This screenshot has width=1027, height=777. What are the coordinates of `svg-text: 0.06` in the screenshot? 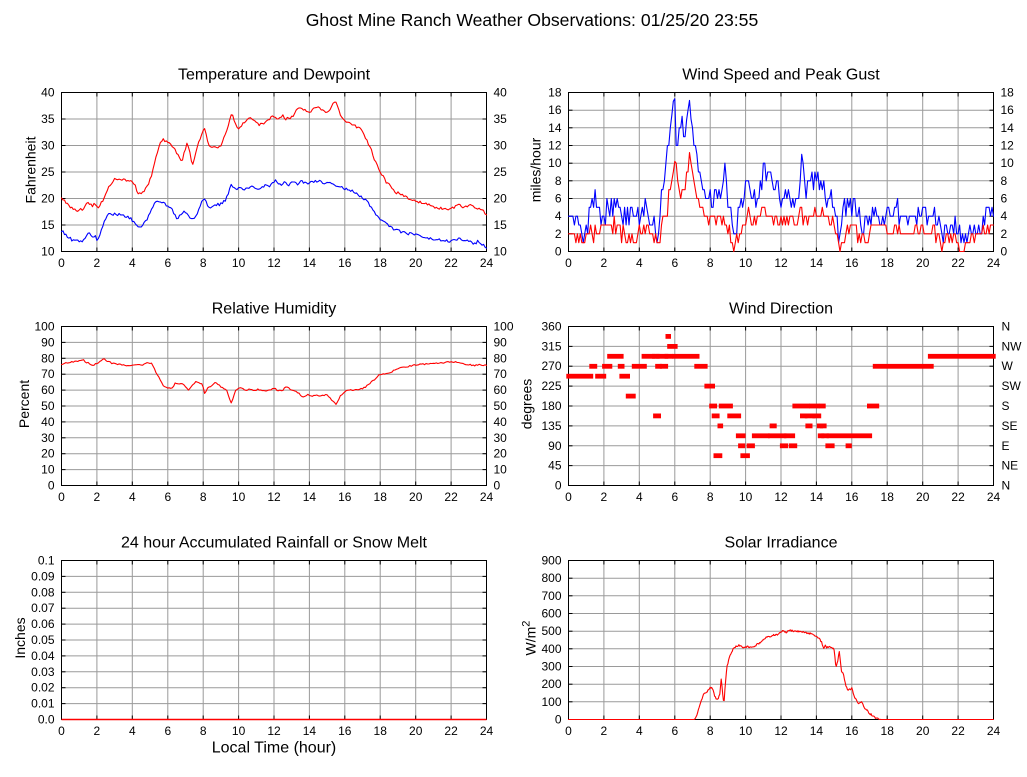 It's located at (43, 624).